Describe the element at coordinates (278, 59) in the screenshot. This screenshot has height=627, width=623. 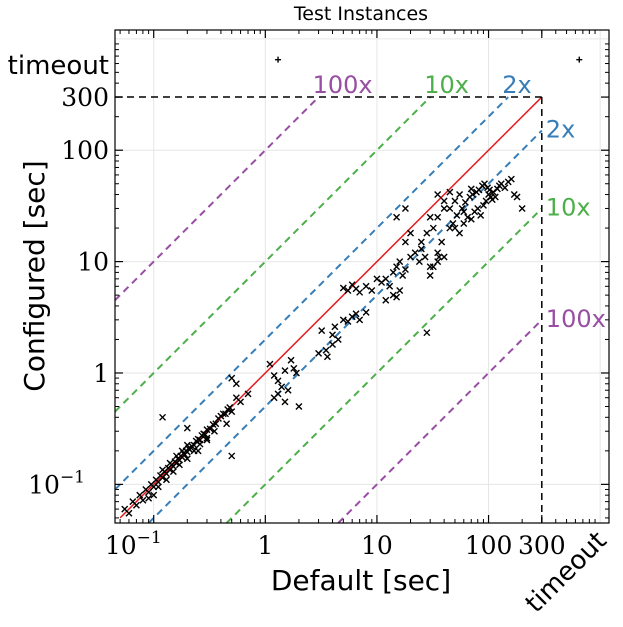
I see `timeout-data-point` at that location.